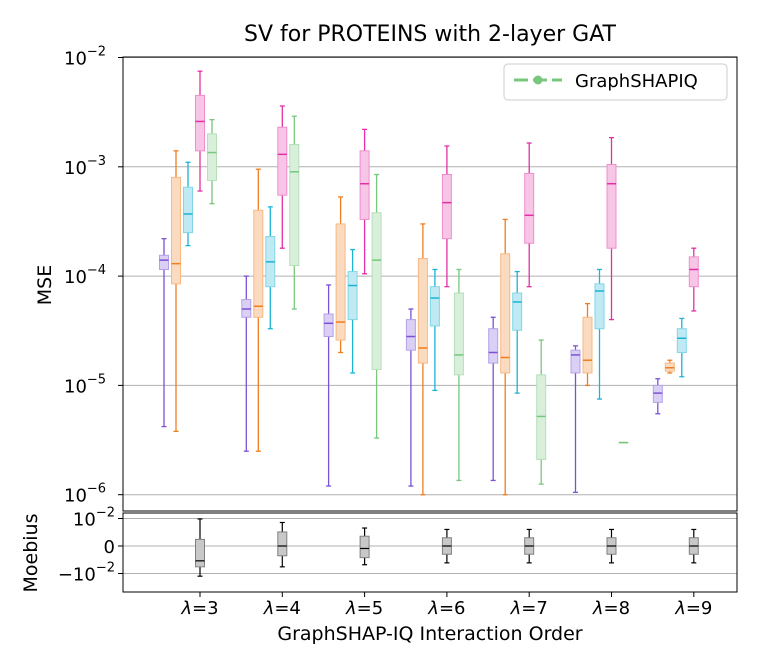 The height and width of the screenshot is (670, 761). What do you see at coordinates (85, 57) in the screenshot?
I see `main-y-tick-label: 10⁻²` at bounding box center [85, 57].